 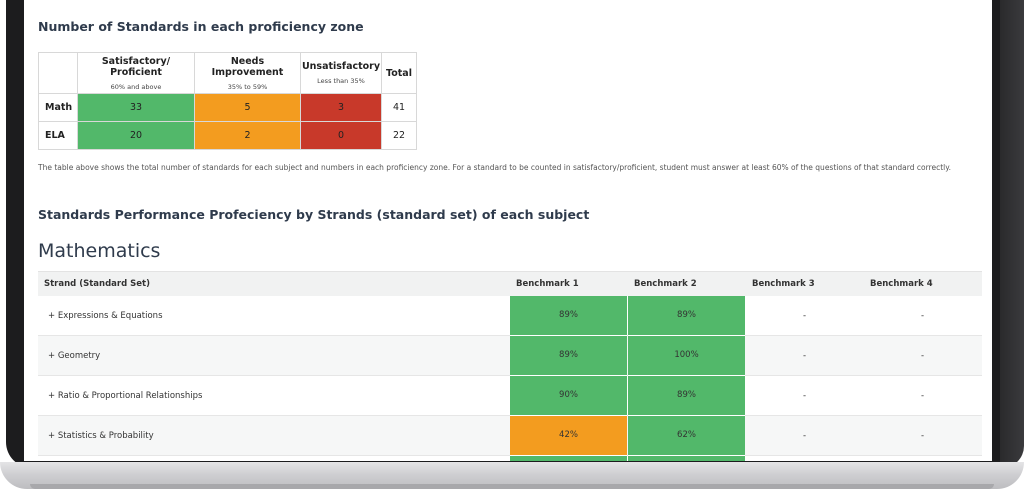 What do you see at coordinates (512, 486) in the screenshot?
I see `laptop-base-shadow` at bounding box center [512, 486].